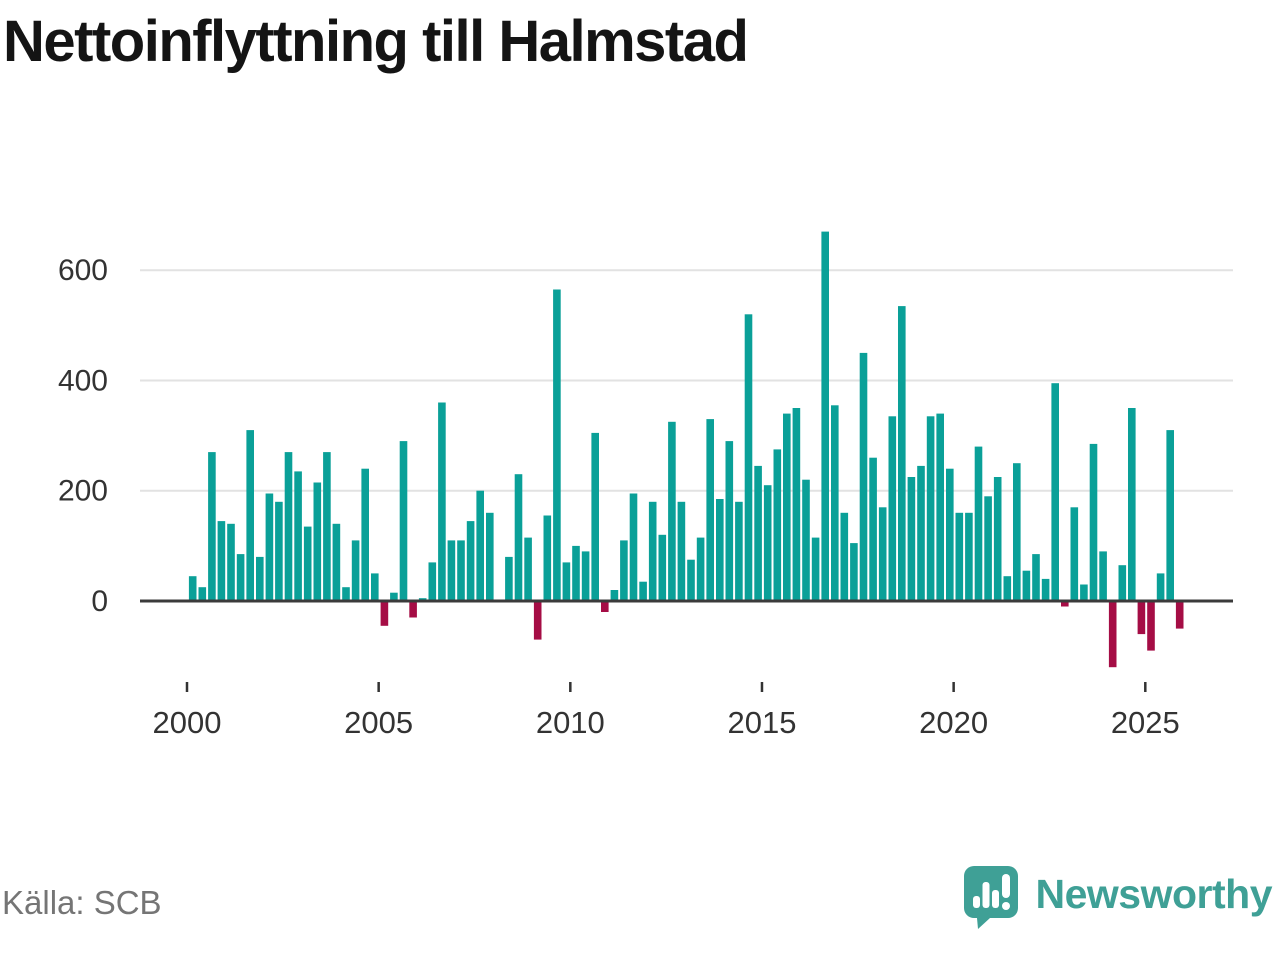 This screenshot has height=965, width=1280. What do you see at coordinates (250, 515) in the screenshot?
I see `bar-2001q3` at bounding box center [250, 515].